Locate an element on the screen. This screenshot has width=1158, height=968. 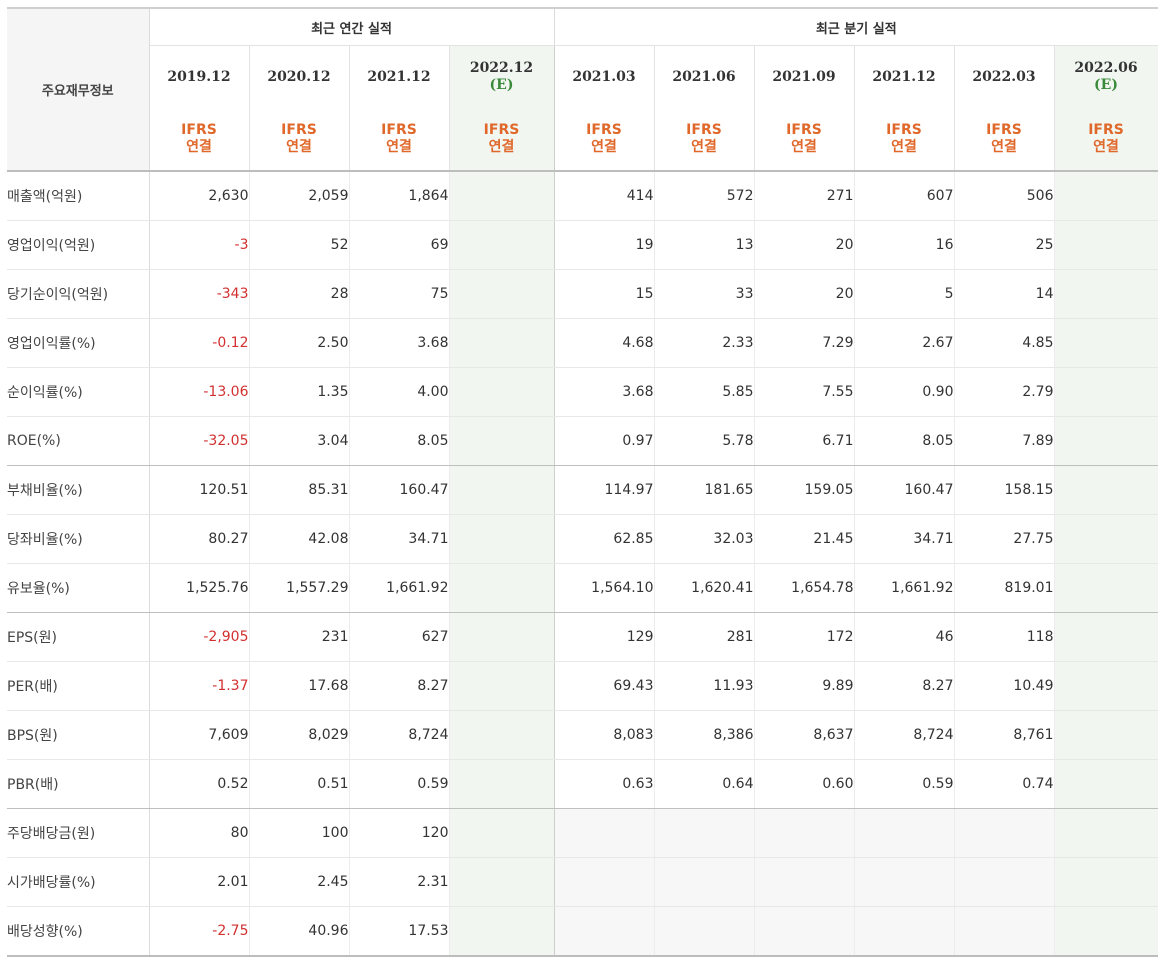
value-cell: 5.78 is located at coordinates (704, 441).